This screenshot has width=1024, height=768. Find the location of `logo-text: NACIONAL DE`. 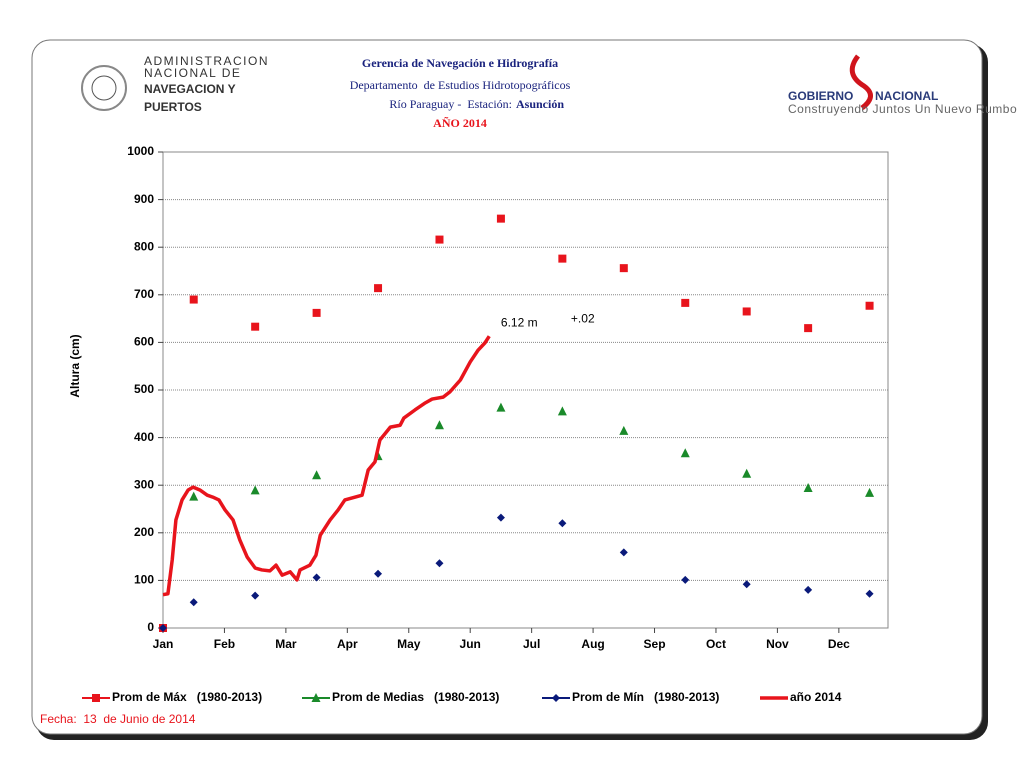

logo-text: NACIONAL DE is located at coordinates (192, 73).